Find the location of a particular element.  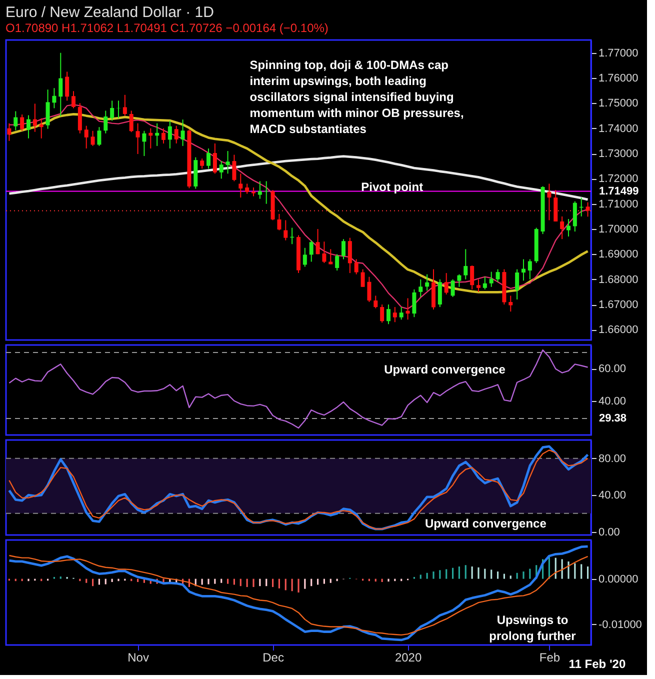

y-tick-label: 1.73000 is located at coordinates (618, 154).